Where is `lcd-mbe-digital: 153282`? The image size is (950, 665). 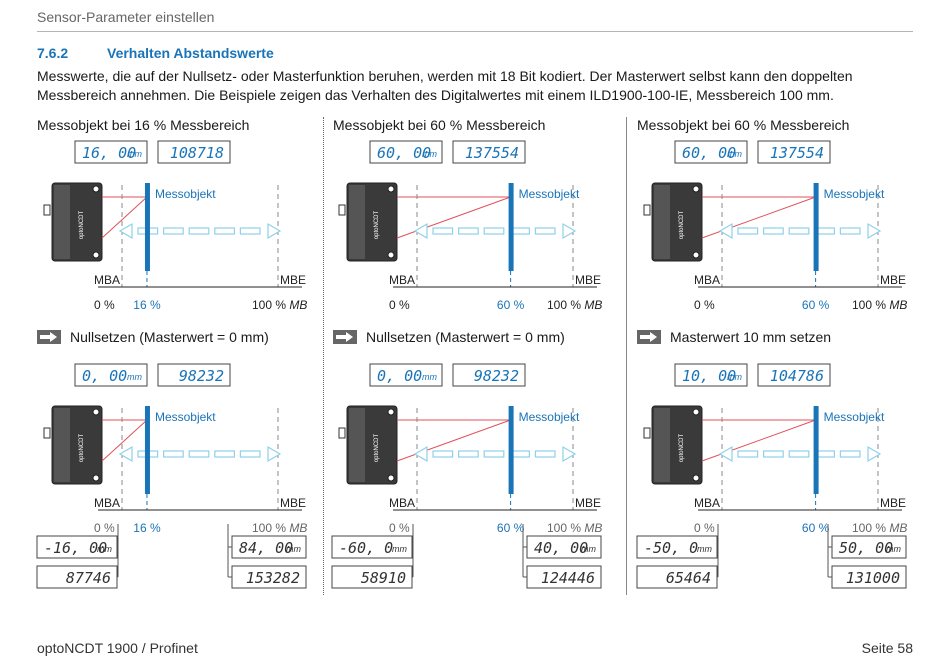
lcd-mbe-digital: 153282 is located at coordinates (269, 577).